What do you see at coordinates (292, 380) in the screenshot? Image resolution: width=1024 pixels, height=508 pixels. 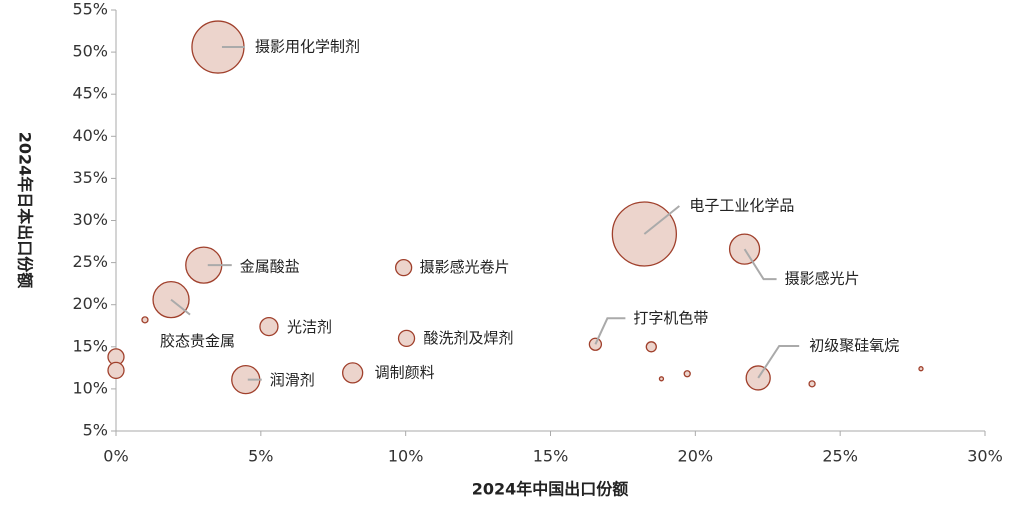 I see `bubble-label: 润滑剂` at bounding box center [292, 380].